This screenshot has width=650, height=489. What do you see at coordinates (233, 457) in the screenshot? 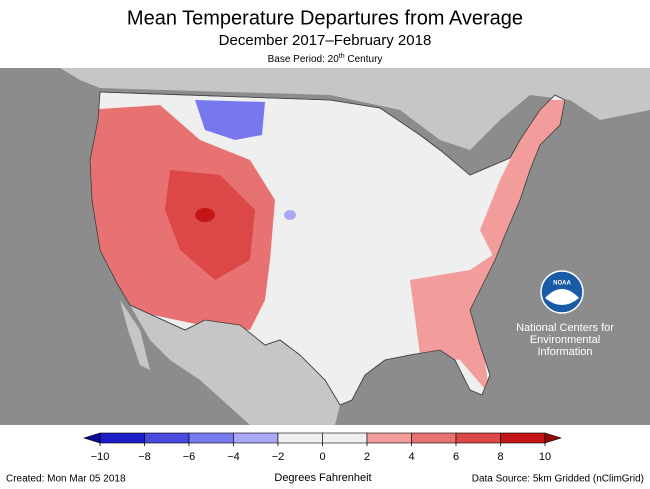
I see `tick-label: −4` at bounding box center [233, 457].